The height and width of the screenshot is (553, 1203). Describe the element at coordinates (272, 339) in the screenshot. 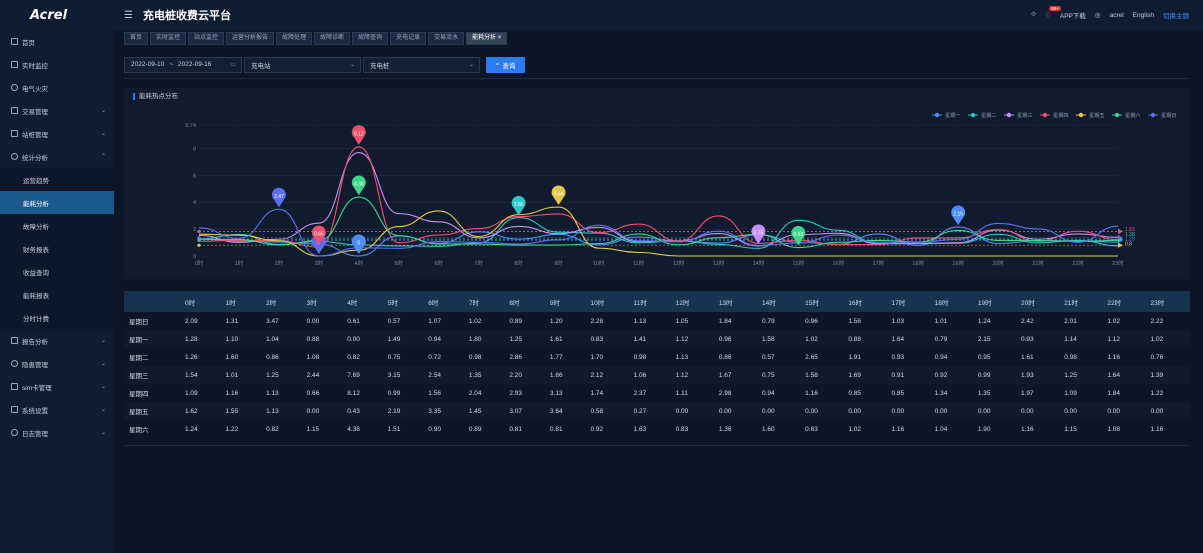

I see `table-cell: 1.04` at that location.